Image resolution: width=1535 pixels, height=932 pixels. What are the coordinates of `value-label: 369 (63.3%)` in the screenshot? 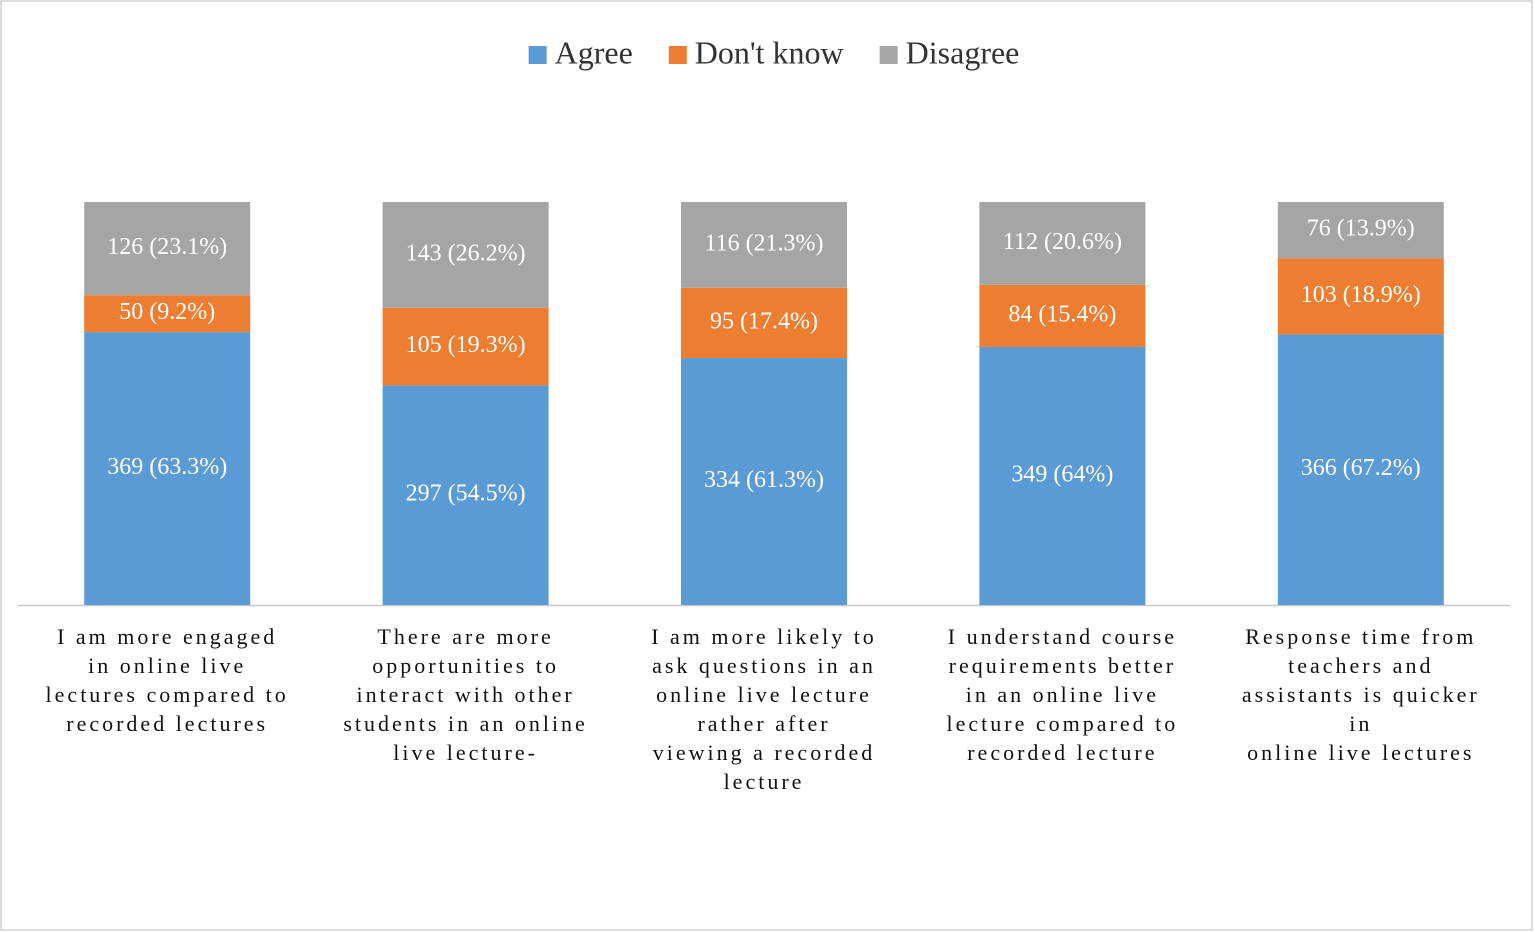 It's located at (167, 467).